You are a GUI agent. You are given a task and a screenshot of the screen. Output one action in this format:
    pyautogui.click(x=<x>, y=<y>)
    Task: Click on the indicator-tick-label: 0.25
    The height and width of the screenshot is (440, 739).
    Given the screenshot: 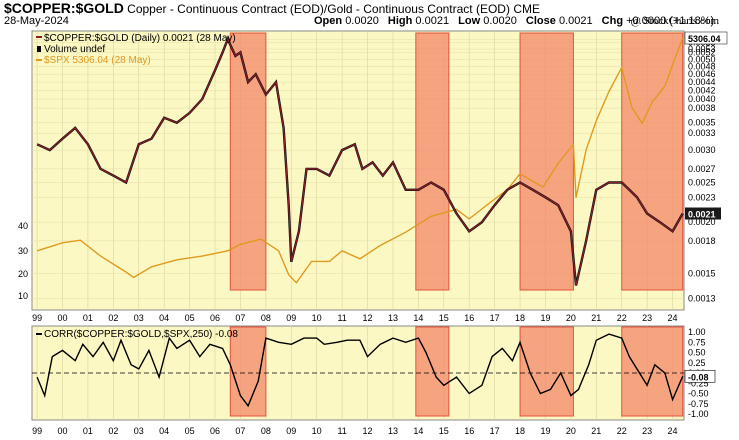 What is the action you would take?
    pyautogui.click(x=697, y=363)
    